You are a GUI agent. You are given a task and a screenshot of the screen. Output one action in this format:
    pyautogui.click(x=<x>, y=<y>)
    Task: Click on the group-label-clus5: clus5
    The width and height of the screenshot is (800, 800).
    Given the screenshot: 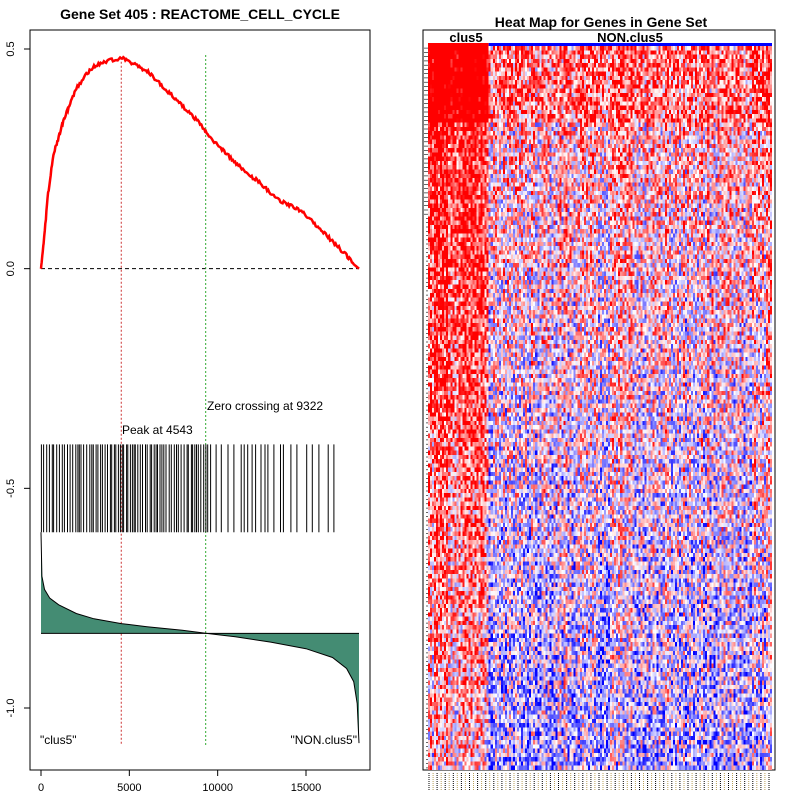 What is the action you would take?
    pyautogui.click(x=465, y=37)
    